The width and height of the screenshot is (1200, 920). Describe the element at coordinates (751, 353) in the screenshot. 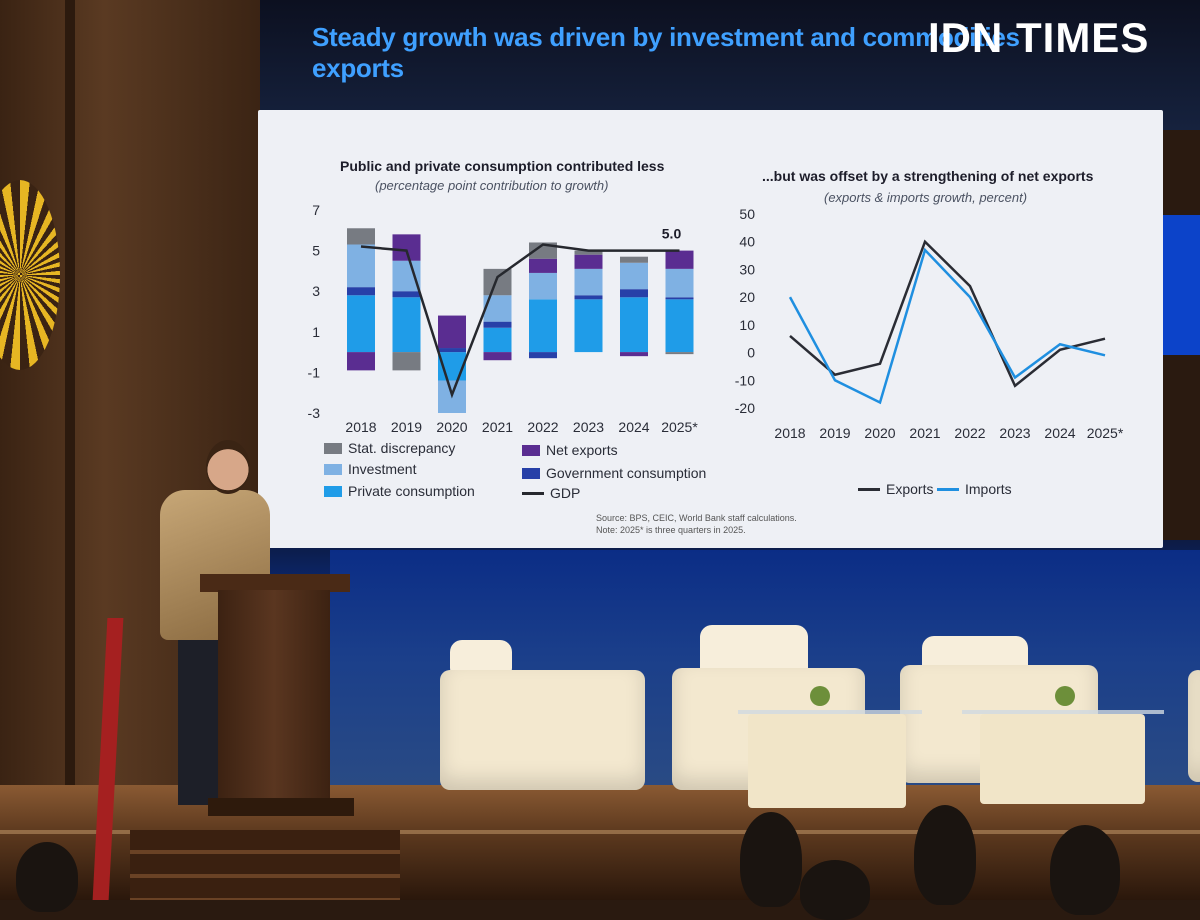

I see `y-tick-label: 0` at that location.